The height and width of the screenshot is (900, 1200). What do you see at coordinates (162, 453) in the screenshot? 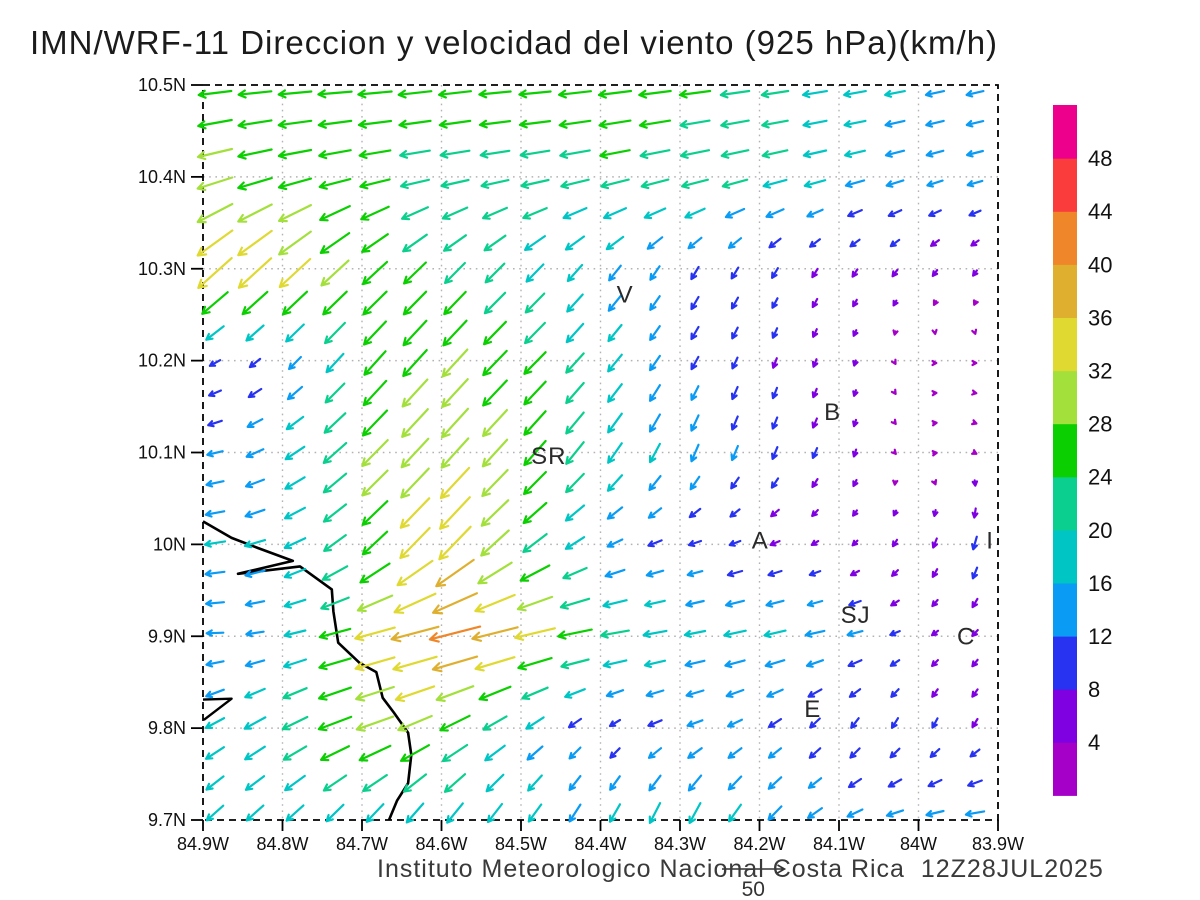
I see `y-tick-label: 10.1N` at bounding box center [162, 453].